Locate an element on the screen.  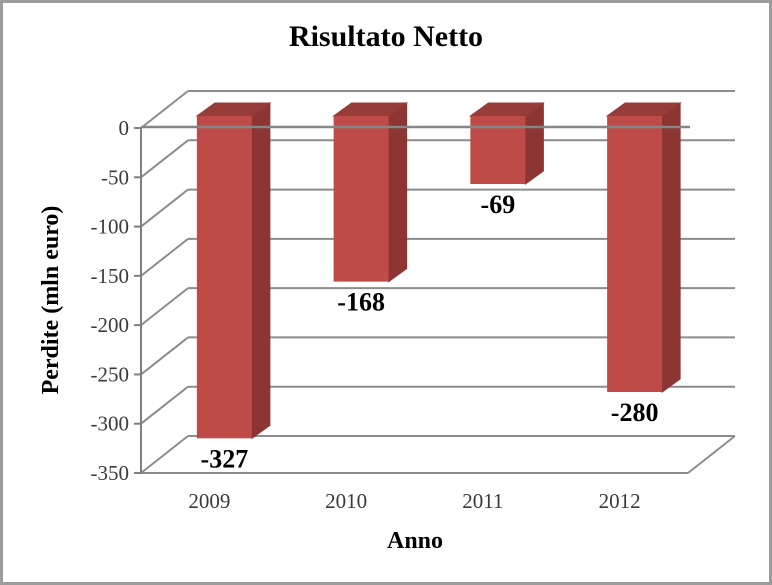
x-category-label: 2009 is located at coordinates (209, 501).